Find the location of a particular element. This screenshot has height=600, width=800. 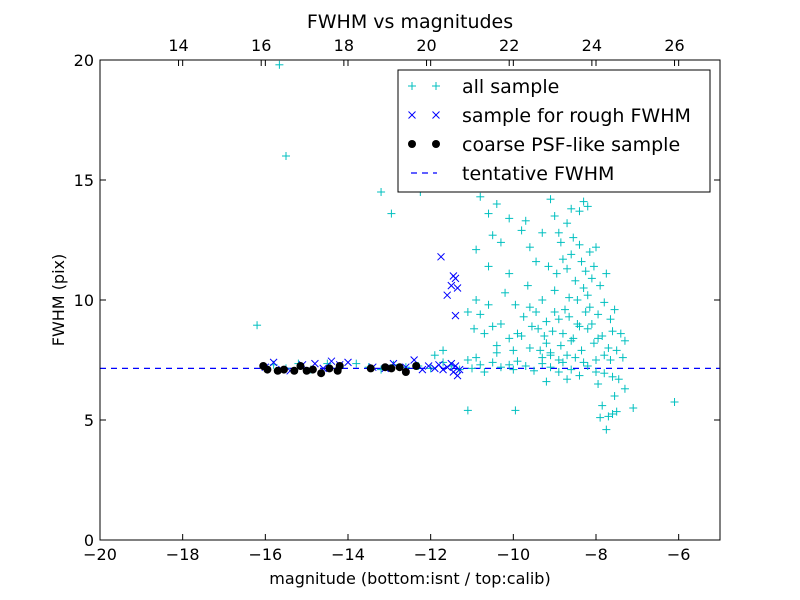

x-tick-label: −14 is located at coordinates (348, 554).